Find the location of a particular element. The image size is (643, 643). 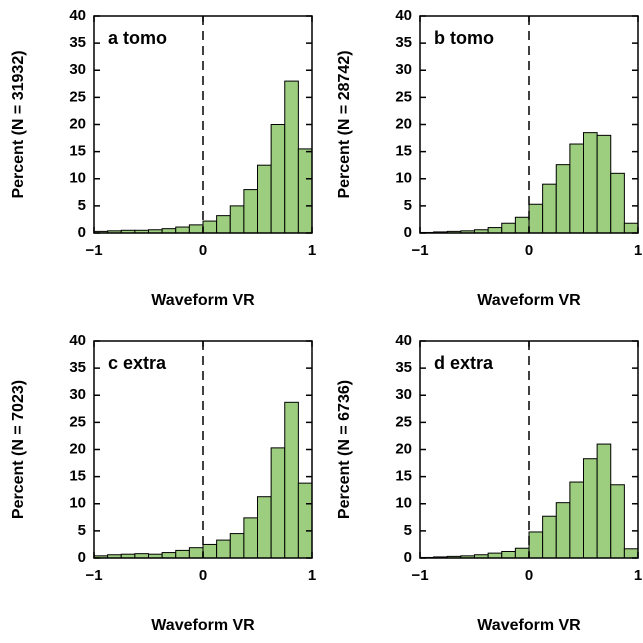

panel-label: c extra is located at coordinates (137, 363).